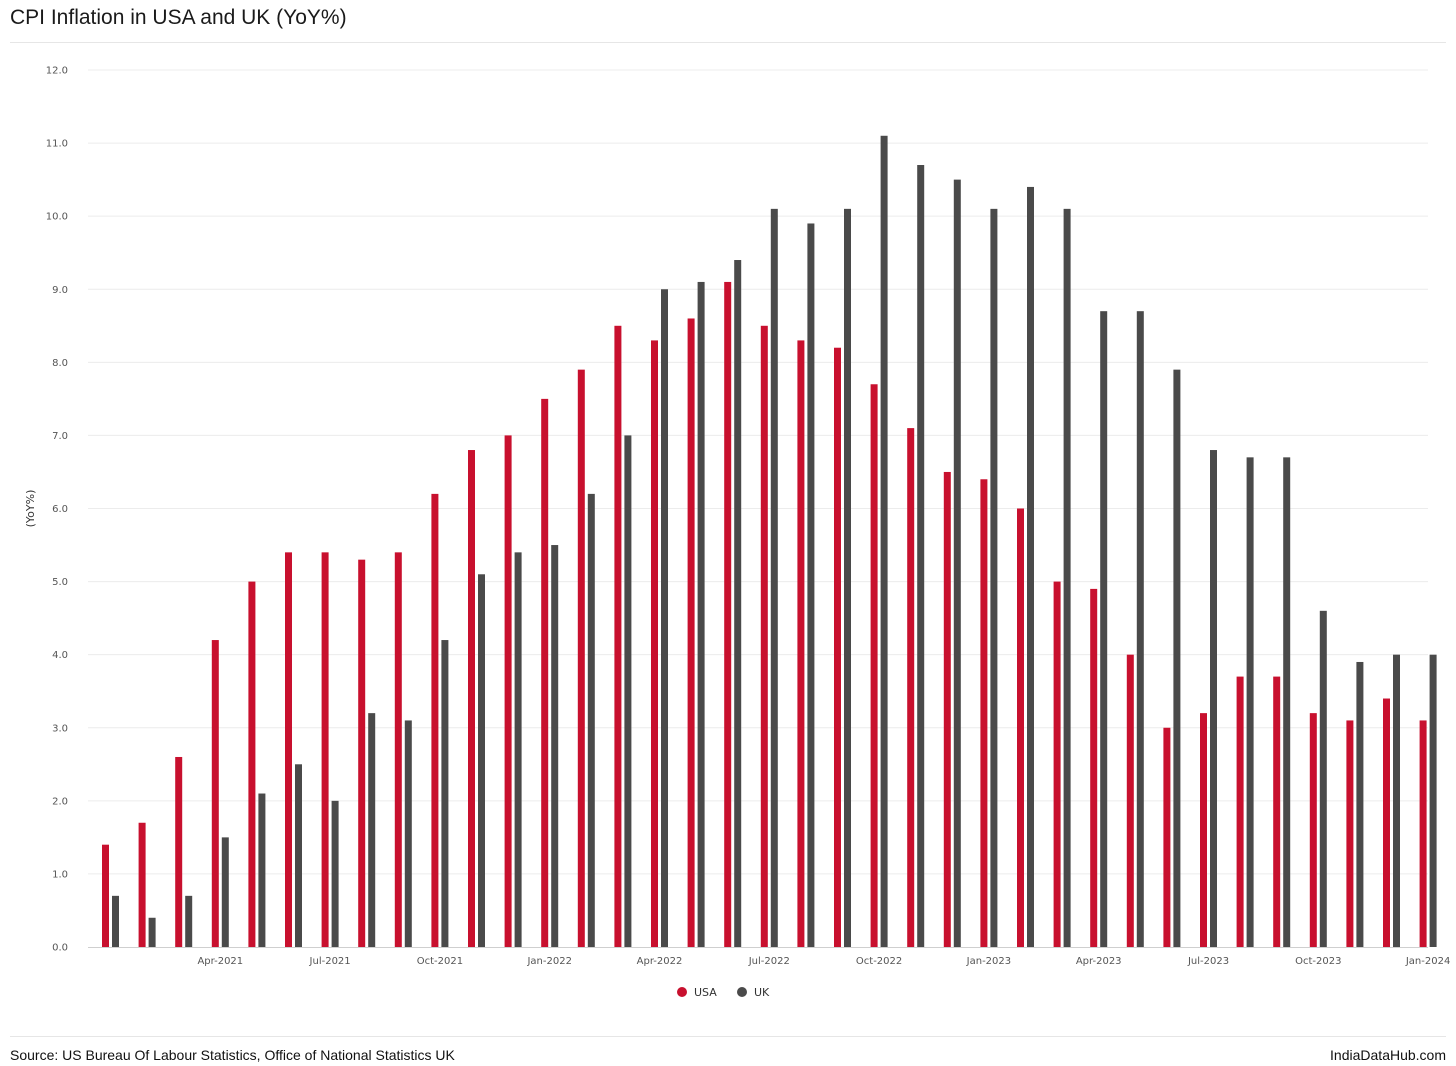 The height and width of the screenshot is (1066, 1456). What do you see at coordinates (664, 618) in the screenshot?
I see `bar-uk-apr-2022` at bounding box center [664, 618].